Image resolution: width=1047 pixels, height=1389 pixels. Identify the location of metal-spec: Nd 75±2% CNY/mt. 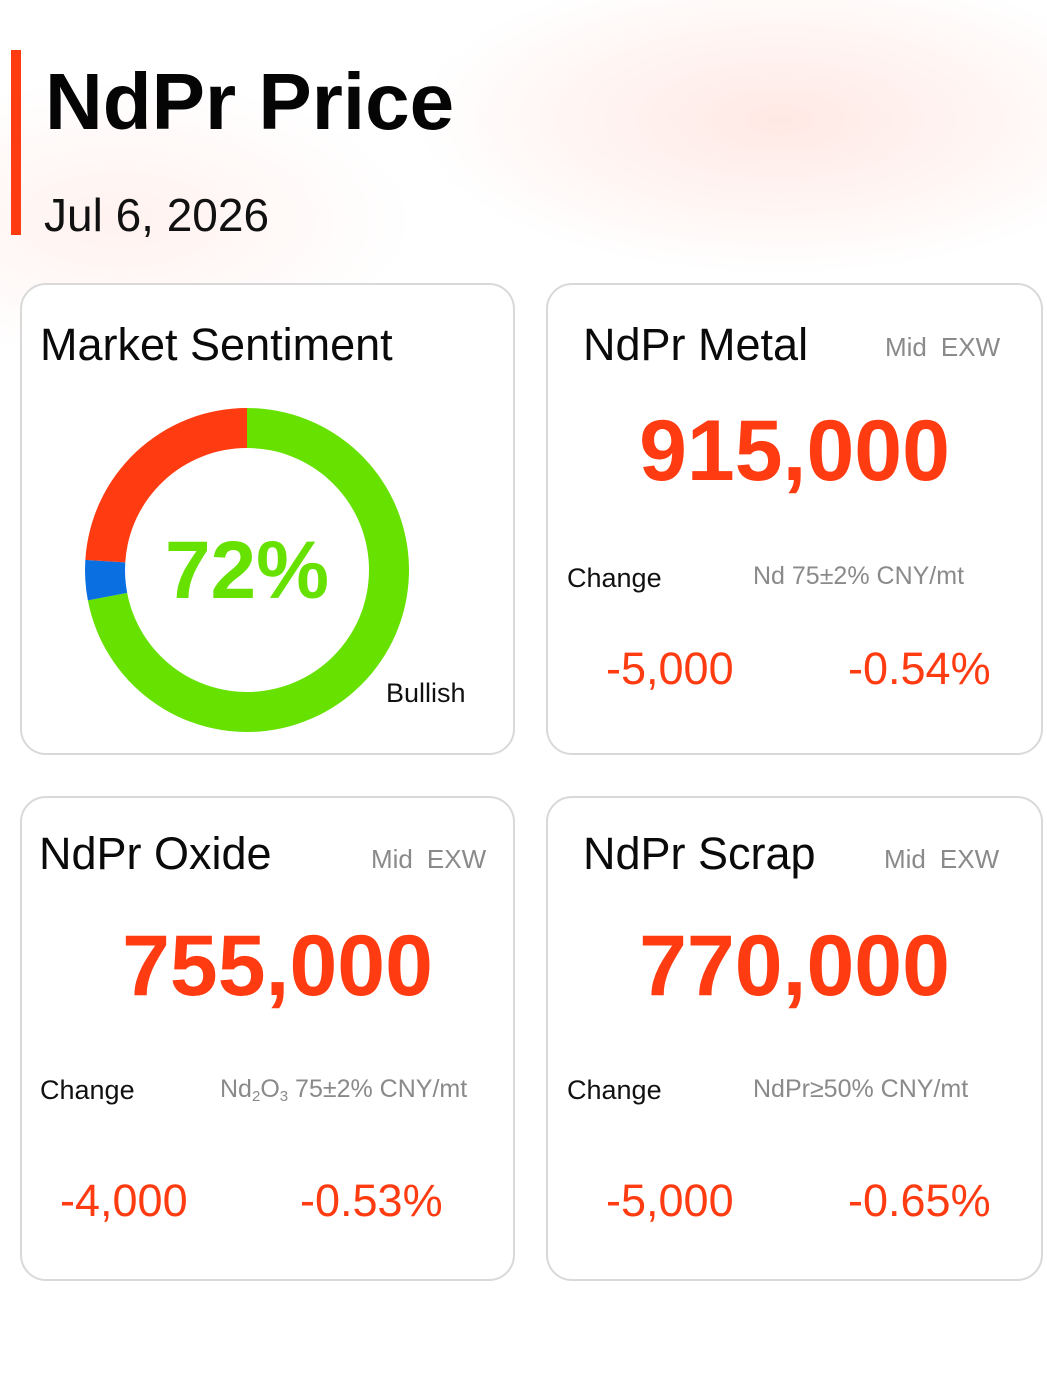
(859, 576).